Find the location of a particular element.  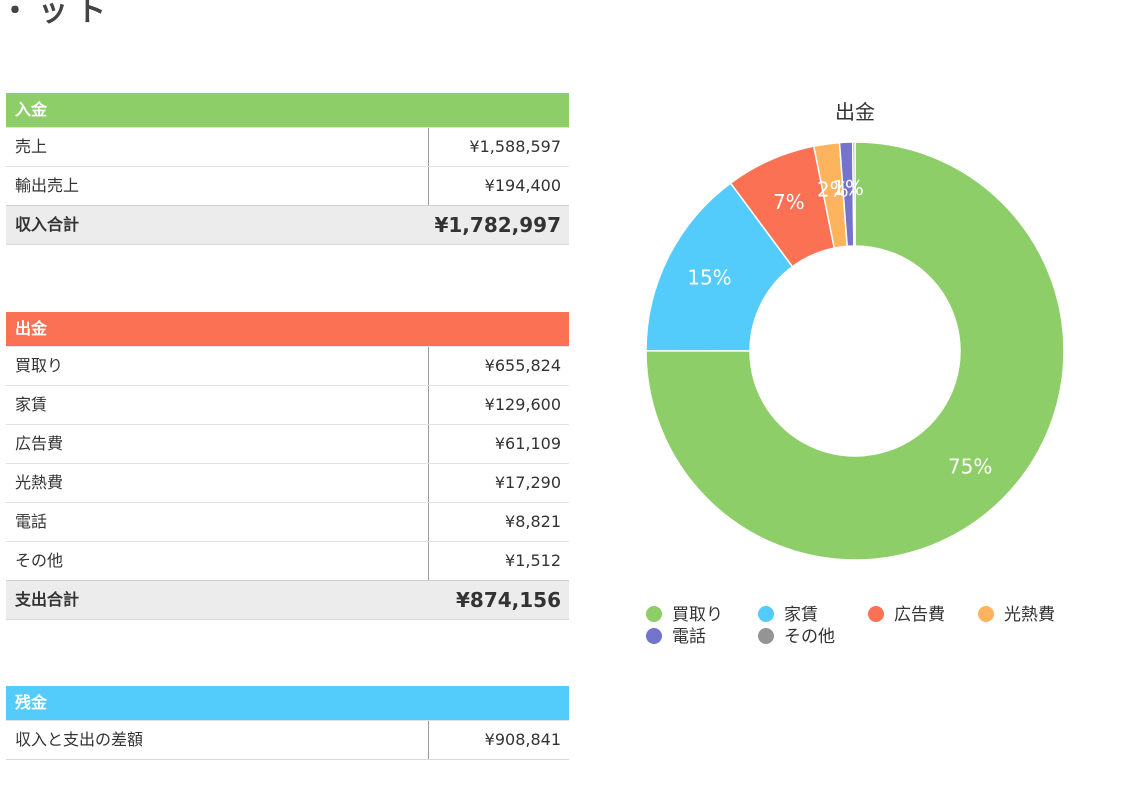

table-row: 買取り ¥655,824 is located at coordinates (287, 365).